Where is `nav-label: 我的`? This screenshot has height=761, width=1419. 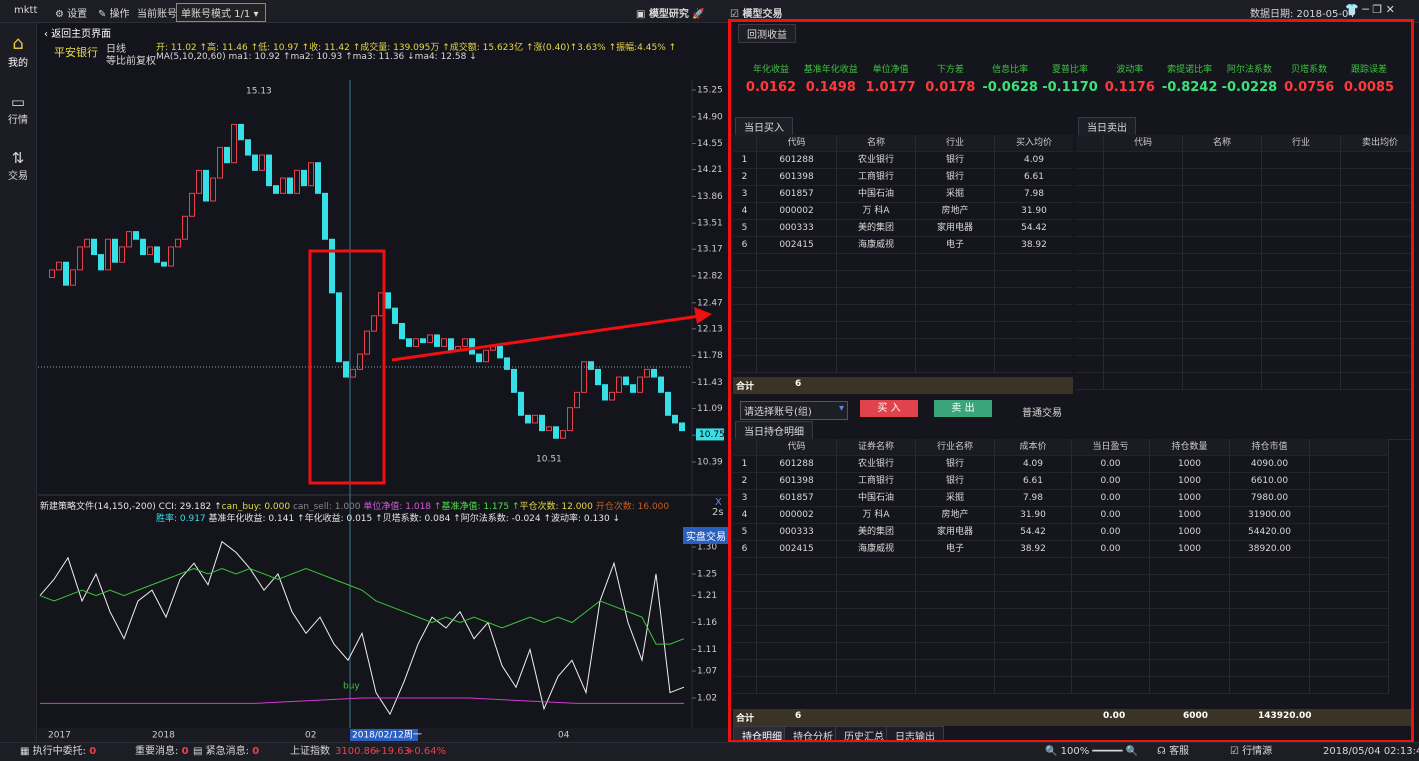 nav-label: 我的 is located at coordinates (18, 63).